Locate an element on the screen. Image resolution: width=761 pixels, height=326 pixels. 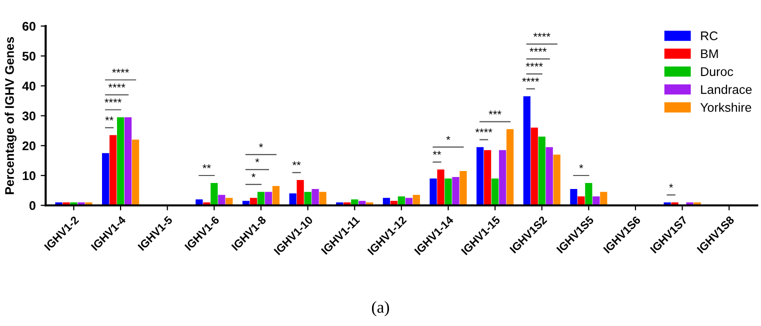
annotation: *** is located at coordinates (495, 112).